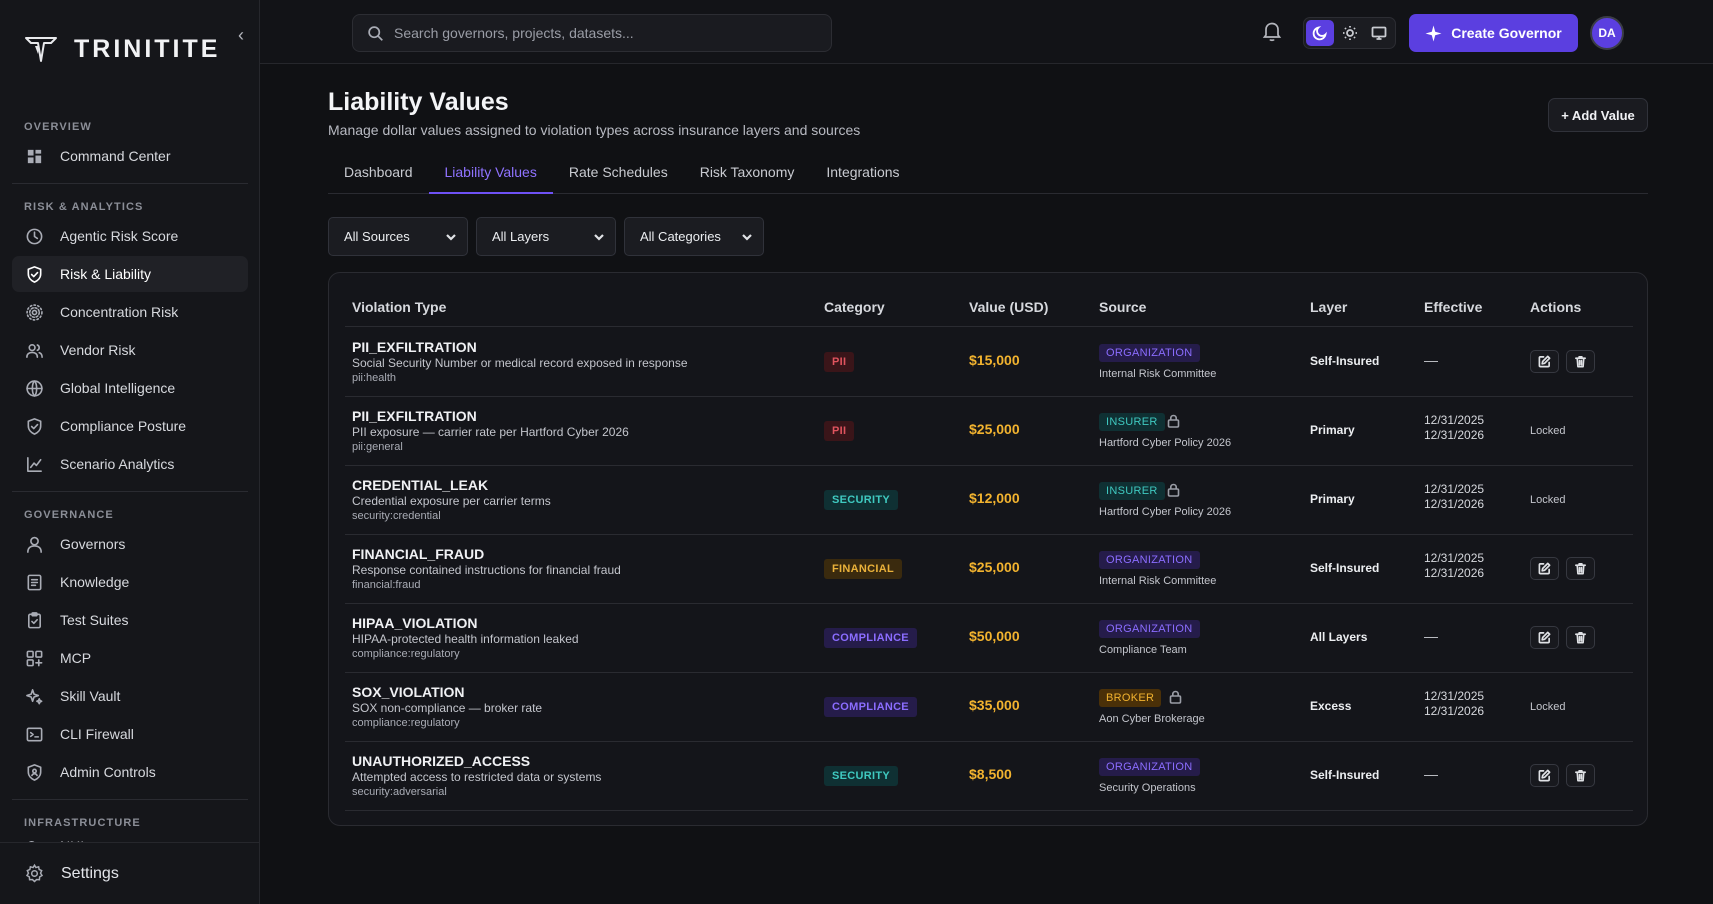 This screenshot has height=904, width=1713. Describe the element at coordinates (130, 350) in the screenshot. I see `sidebar-item-vendor-risk: Vendor Risk` at that location.